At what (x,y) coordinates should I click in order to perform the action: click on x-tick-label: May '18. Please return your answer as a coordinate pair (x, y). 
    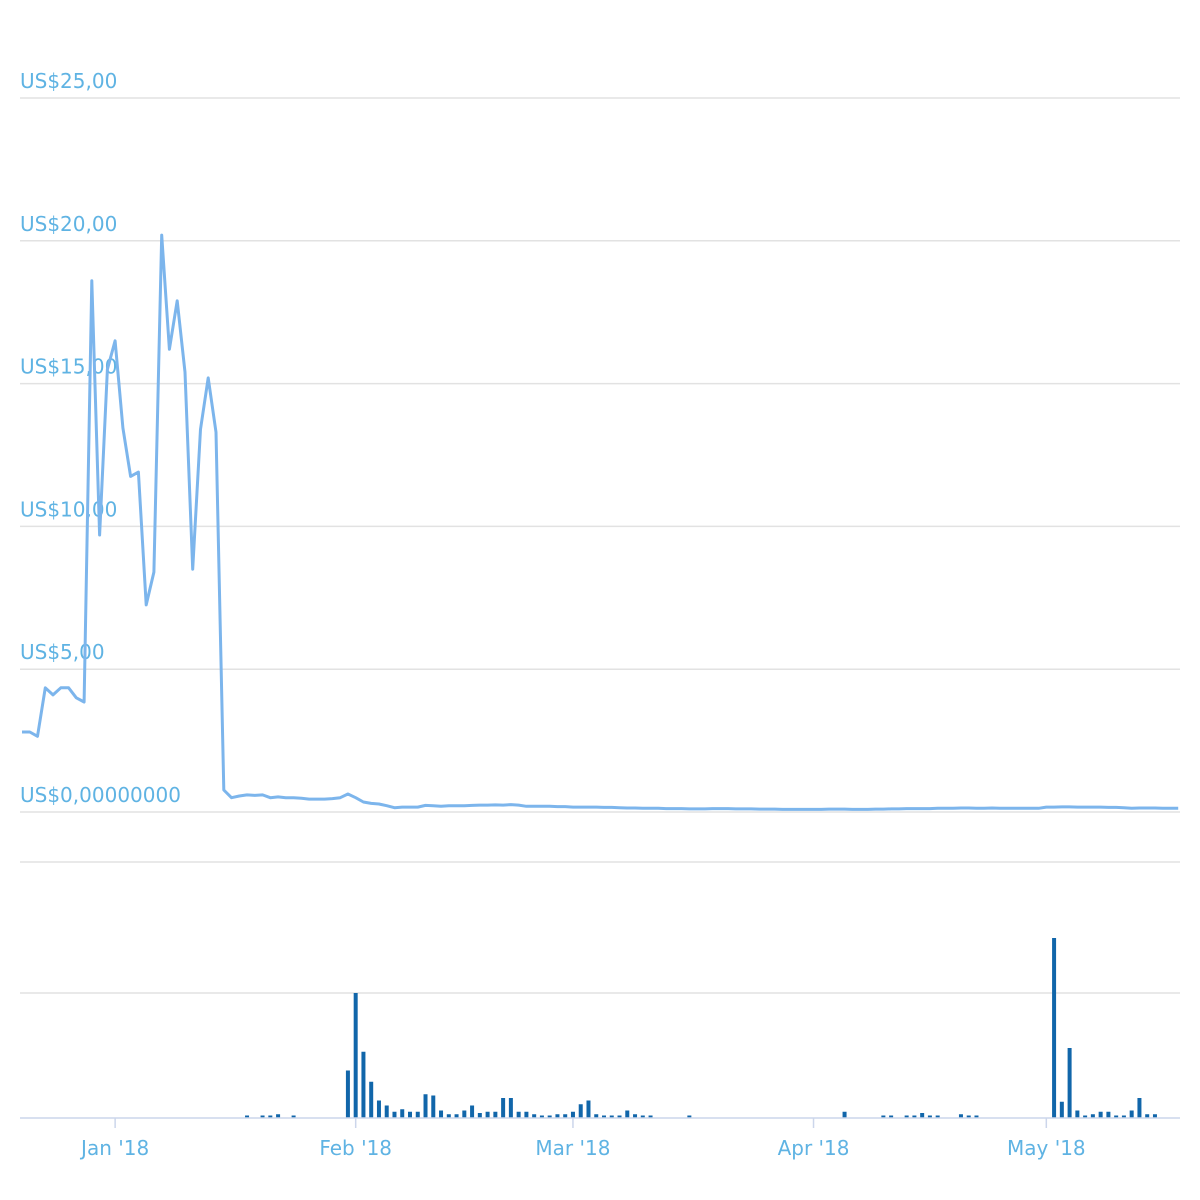
    Looking at the image, I should click on (1046, 1148).